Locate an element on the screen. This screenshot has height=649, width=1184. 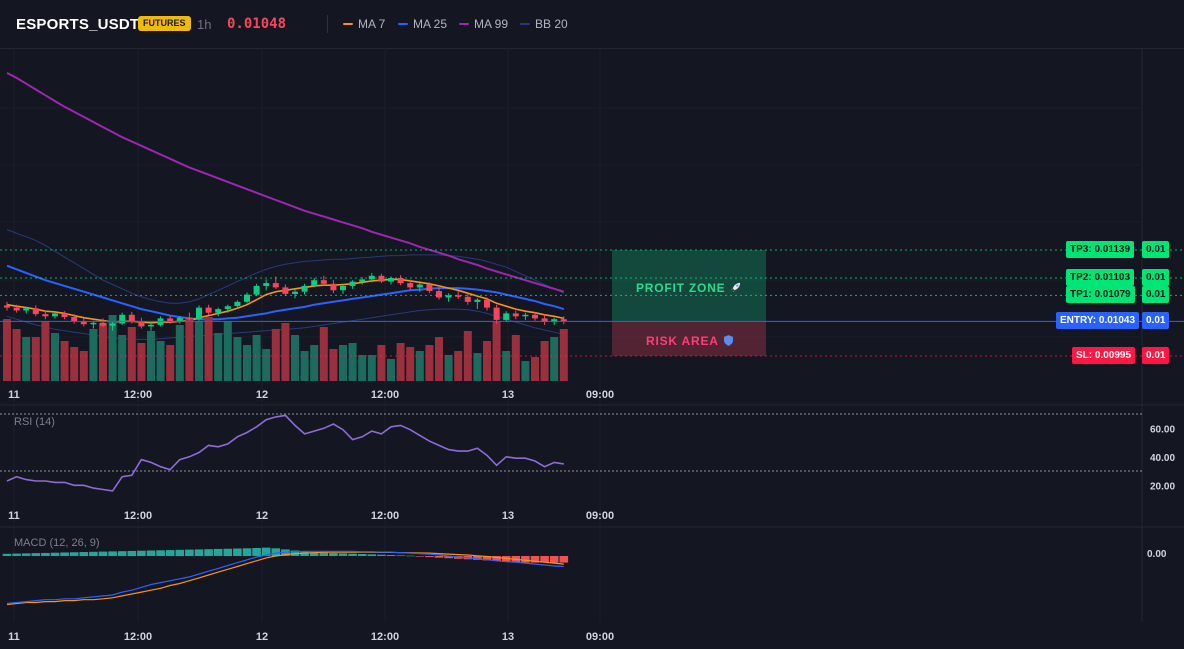
legend-bb20: BB 20 is located at coordinates (544, 24).